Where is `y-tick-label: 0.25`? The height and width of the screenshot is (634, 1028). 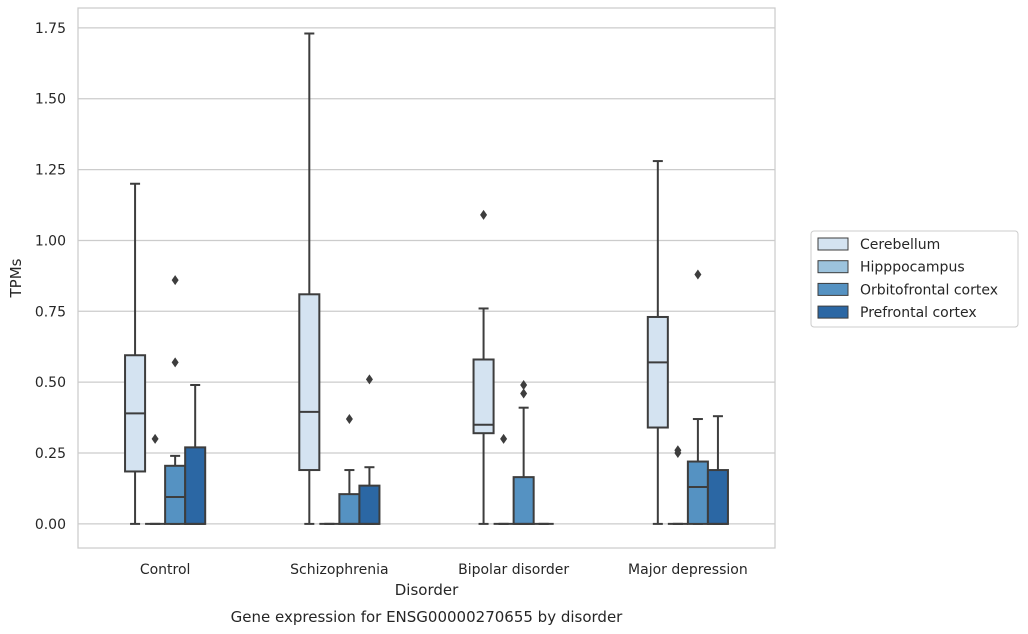
y-tick-label: 0.25 is located at coordinates (50, 454).